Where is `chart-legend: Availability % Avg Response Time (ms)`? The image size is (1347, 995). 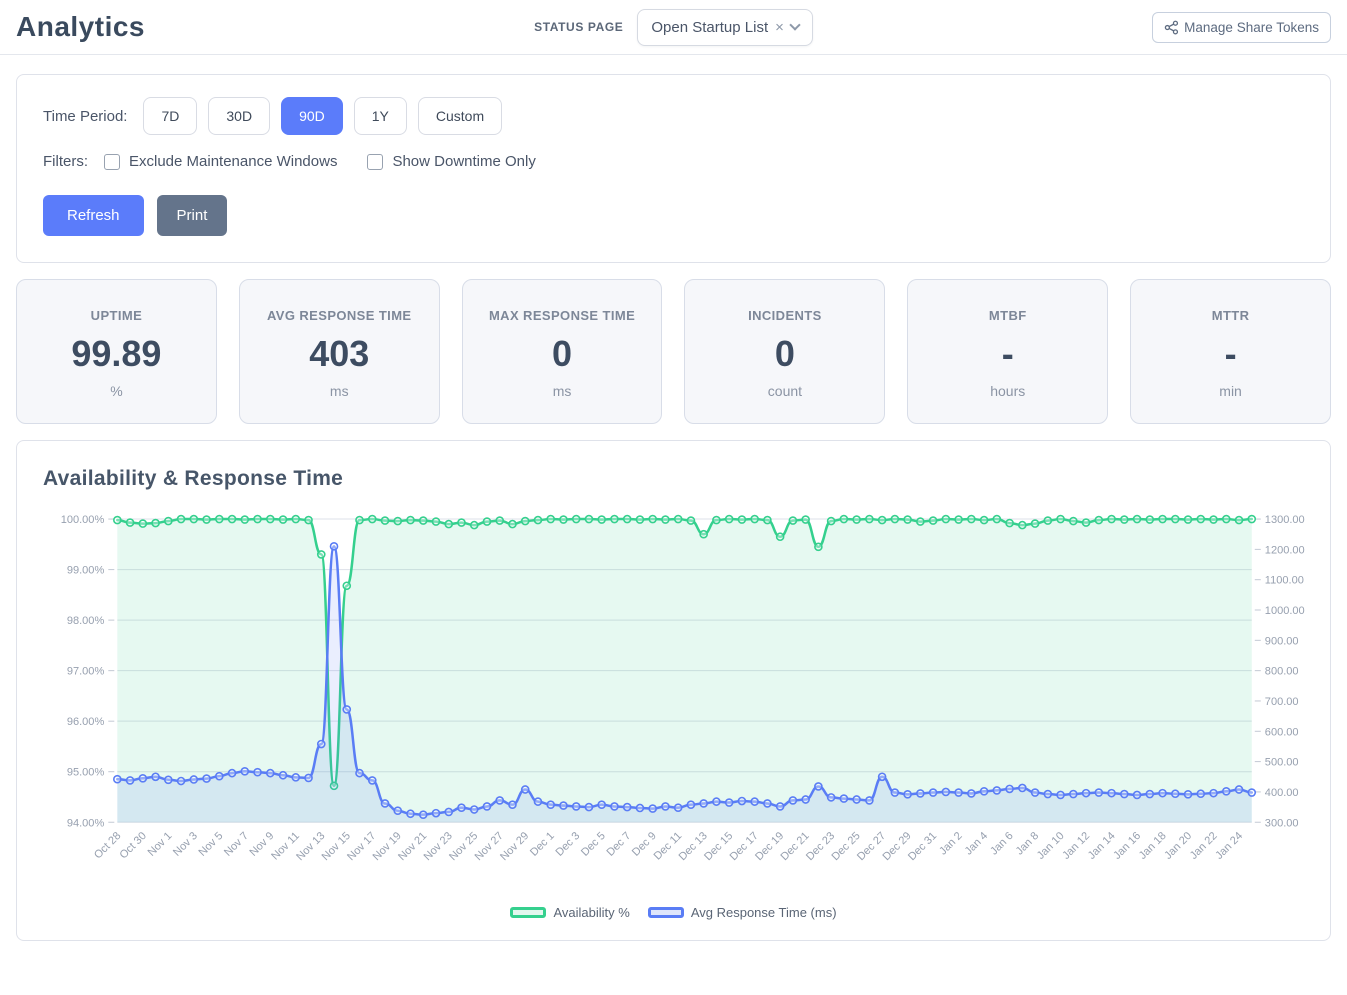
chart-legend: Availability % Avg Response Time (ms) is located at coordinates (673, 916).